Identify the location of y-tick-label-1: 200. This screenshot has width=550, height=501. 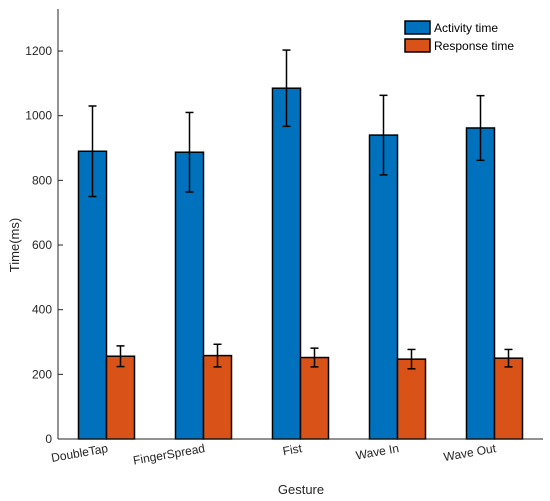
(42, 374).